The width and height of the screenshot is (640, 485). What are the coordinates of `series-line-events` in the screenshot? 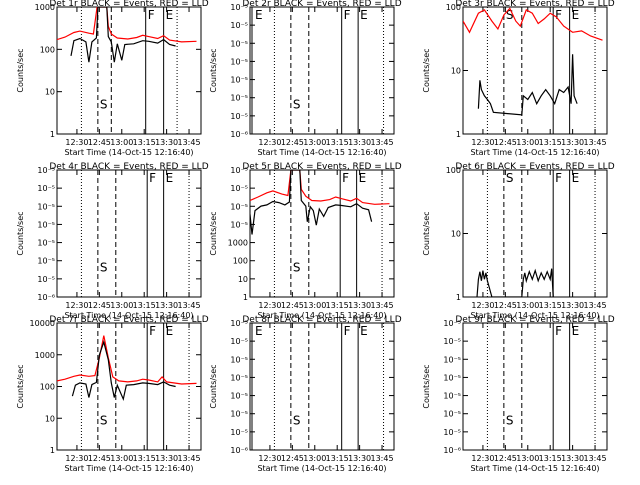 It's located at (515, 282).